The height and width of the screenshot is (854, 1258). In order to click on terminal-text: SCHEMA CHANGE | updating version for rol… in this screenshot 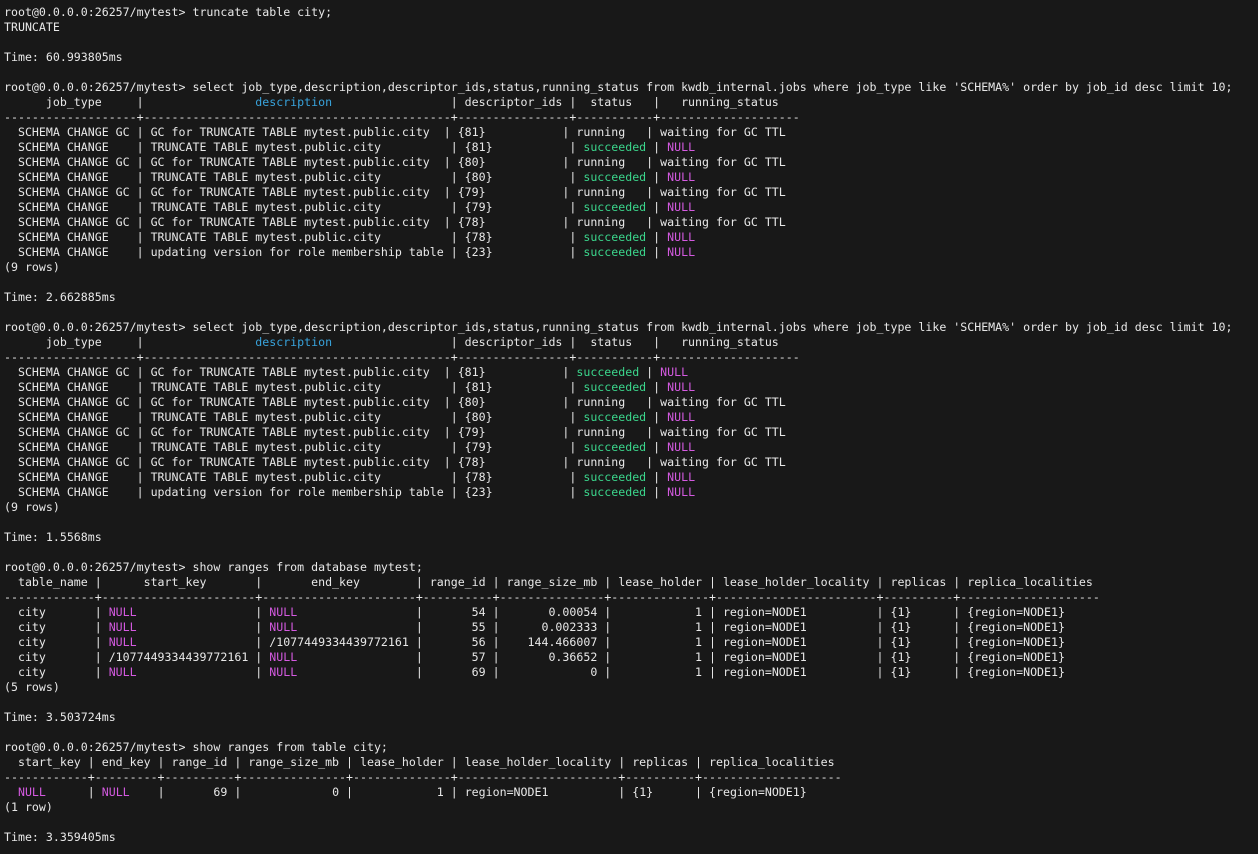, I will do `click(294, 492)`.